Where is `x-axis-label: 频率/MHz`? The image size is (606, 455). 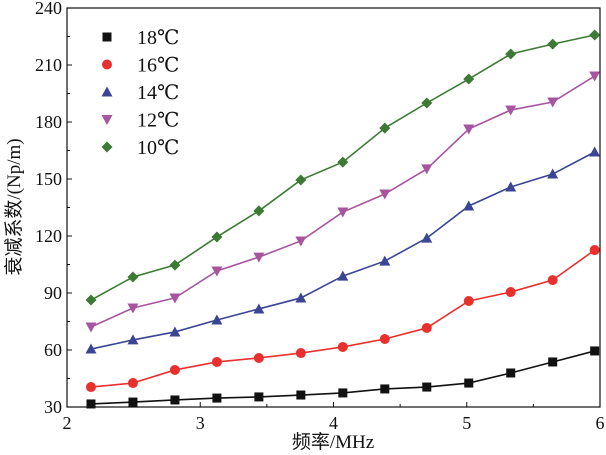 x-axis-label: 频率/MHz is located at coordinates (333, 442).